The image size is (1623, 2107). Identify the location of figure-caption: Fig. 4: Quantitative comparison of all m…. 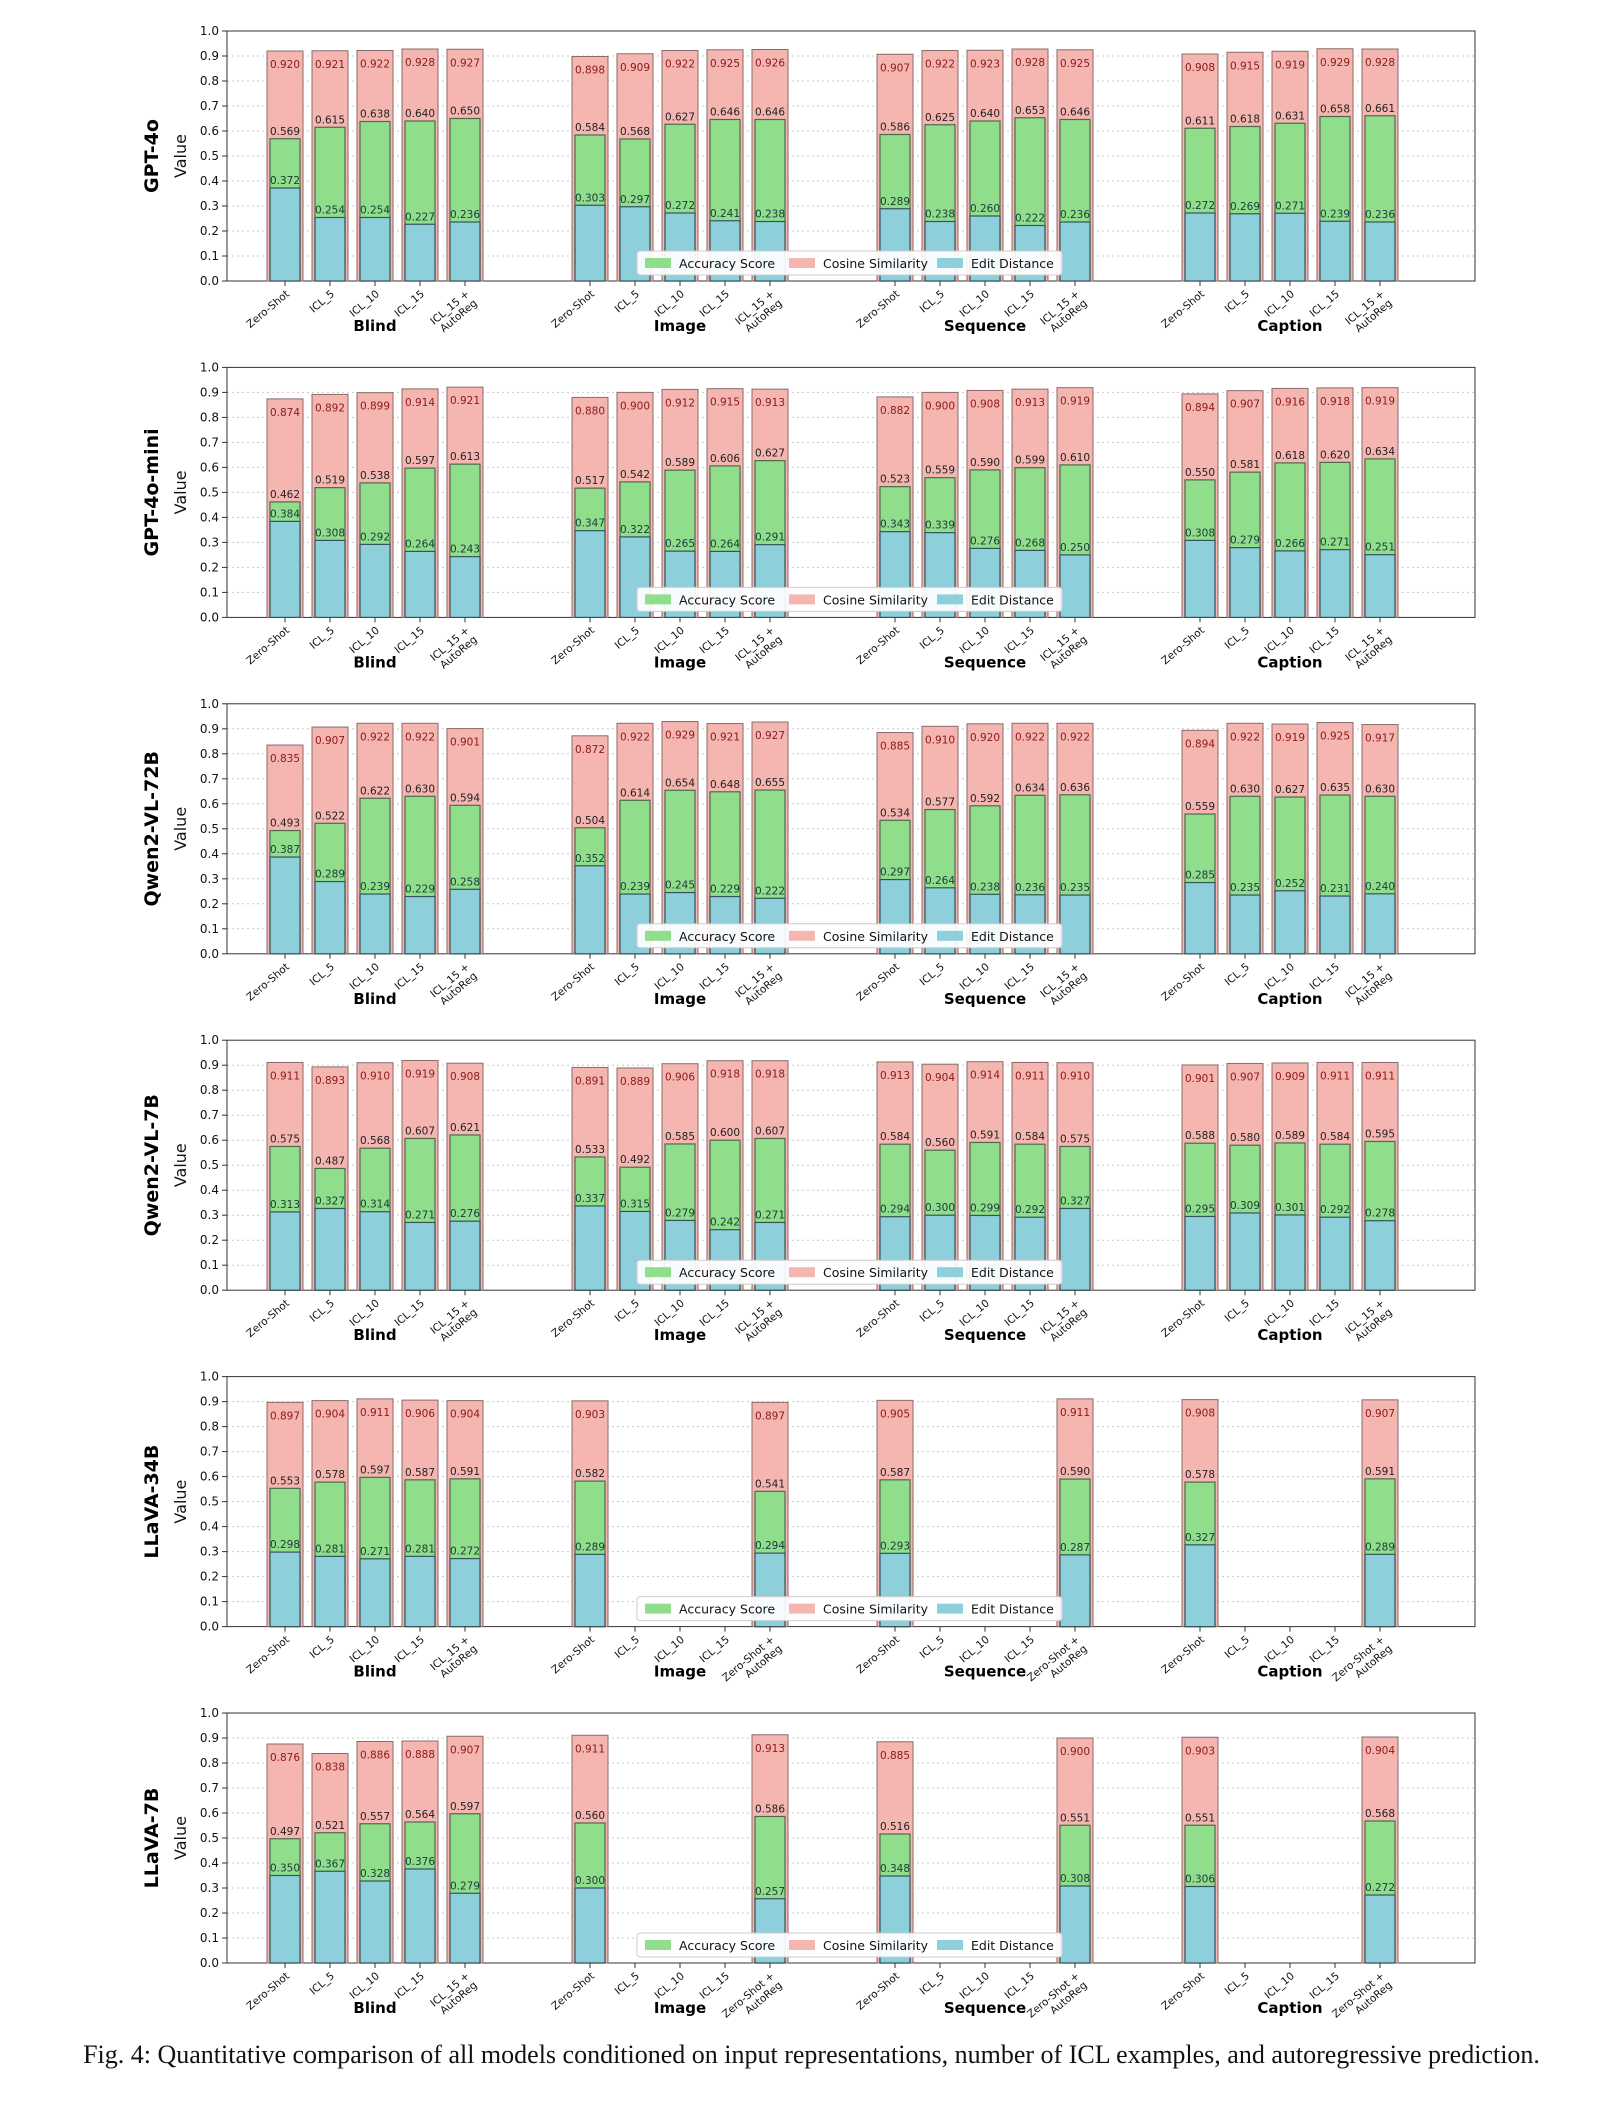
(811, 2054).